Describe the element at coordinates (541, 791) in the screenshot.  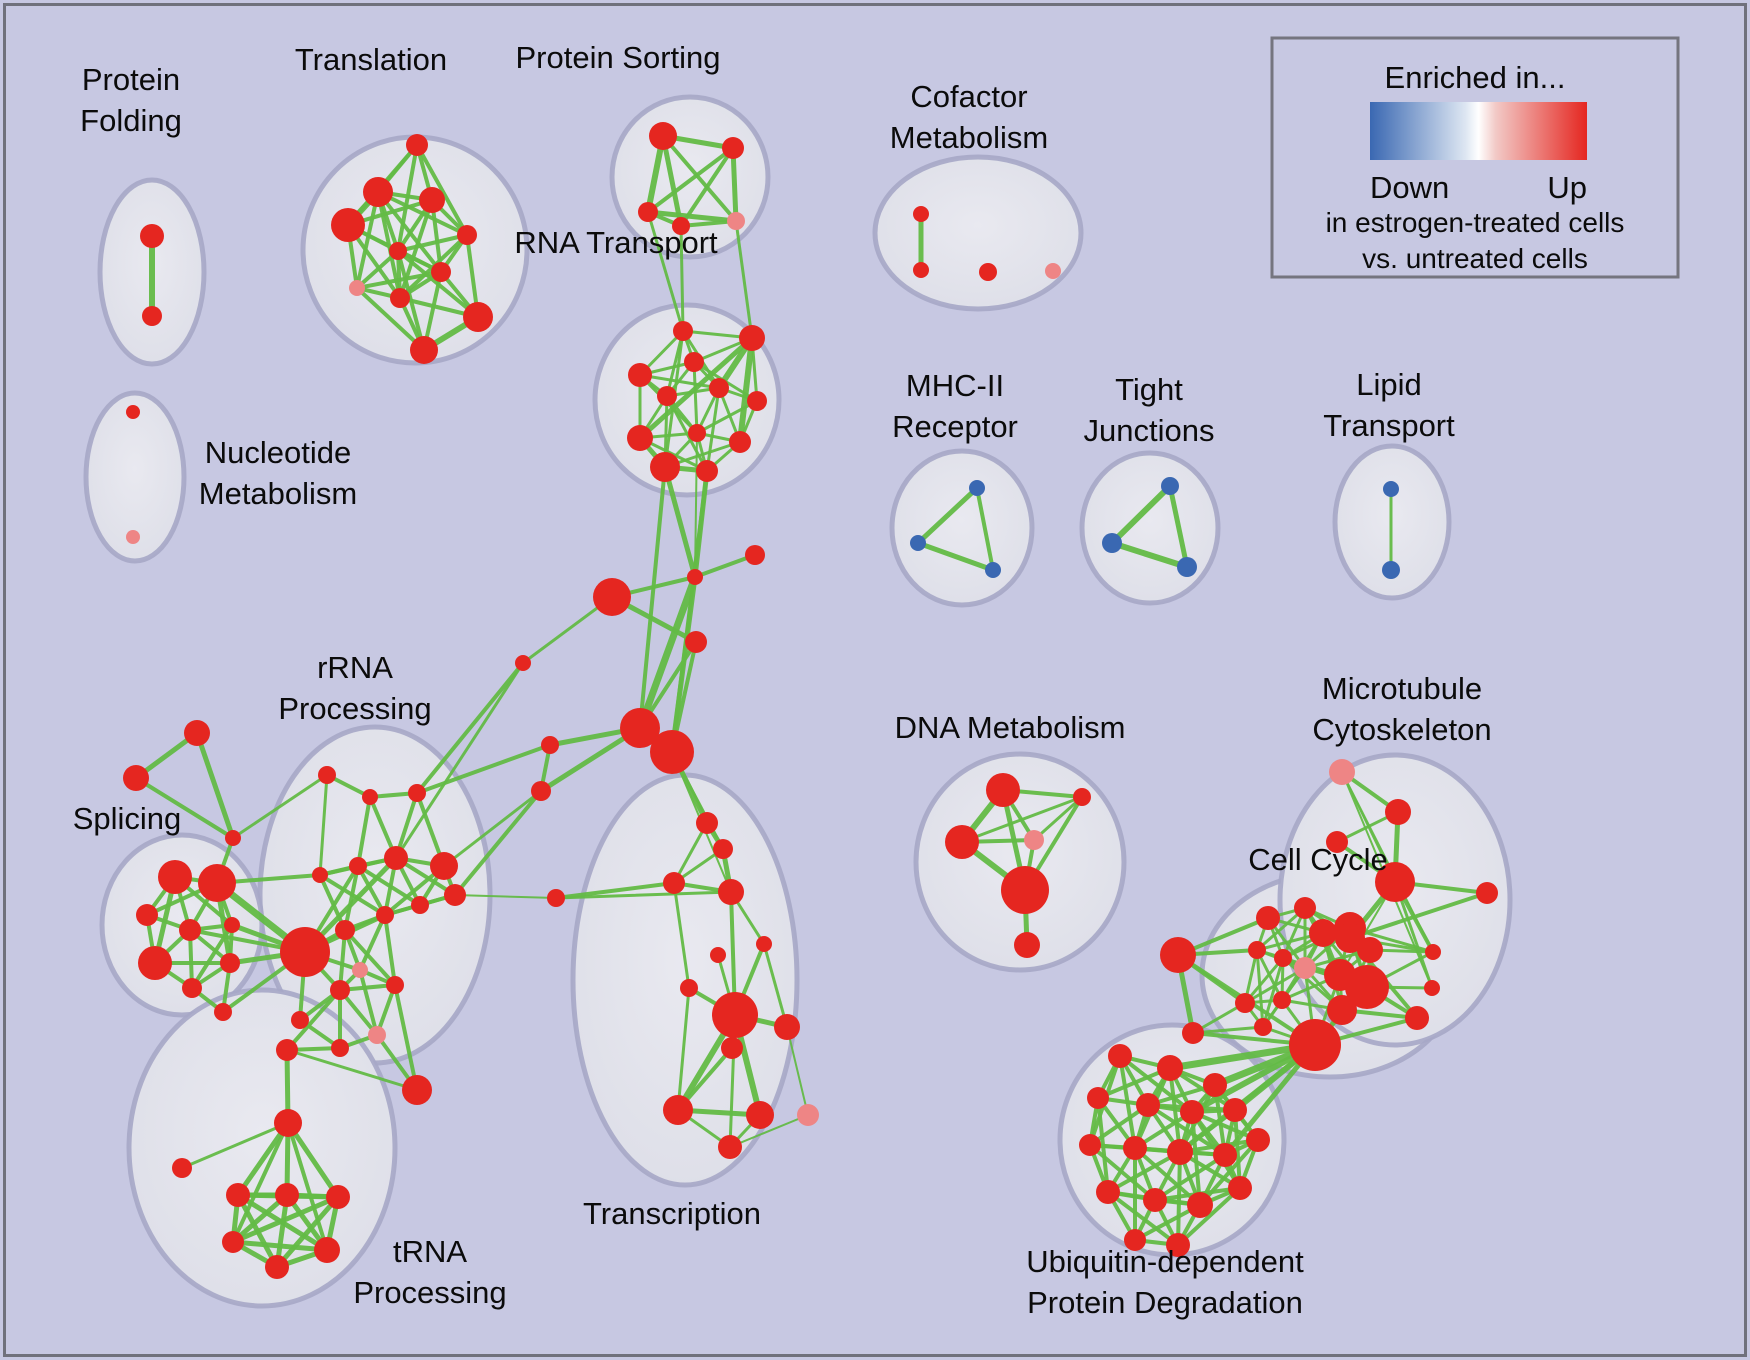
I see `node-cc8` at that location.